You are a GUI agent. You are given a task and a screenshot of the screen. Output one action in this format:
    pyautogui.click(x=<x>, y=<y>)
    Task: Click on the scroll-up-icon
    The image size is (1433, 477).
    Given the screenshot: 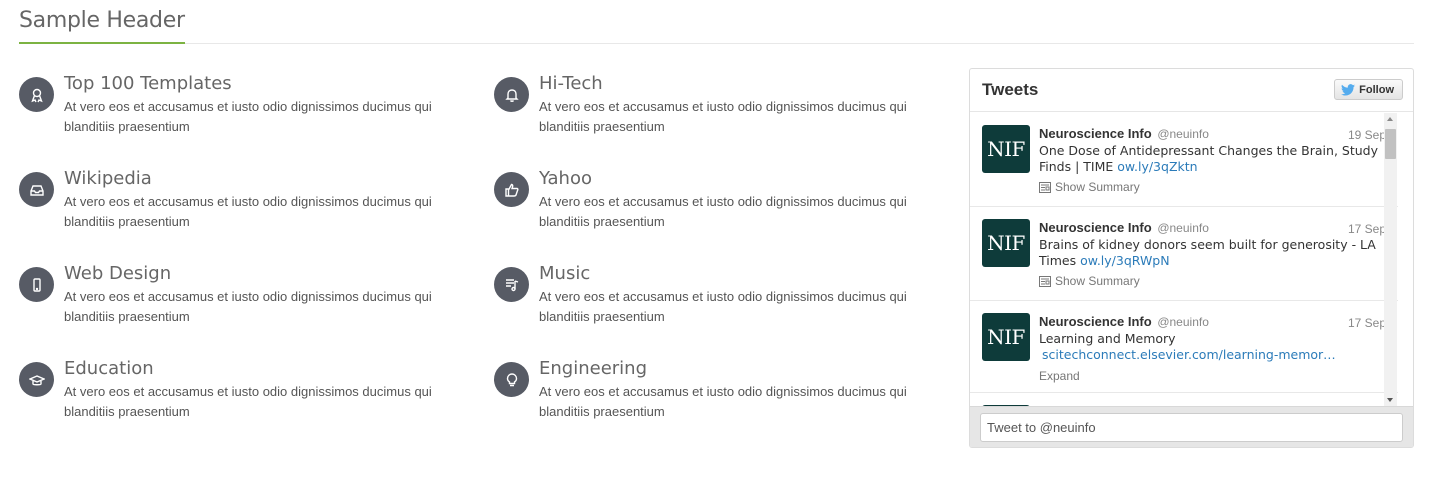 What is the action you would take?
    pyautogui.click(x=1390, y=119)
    